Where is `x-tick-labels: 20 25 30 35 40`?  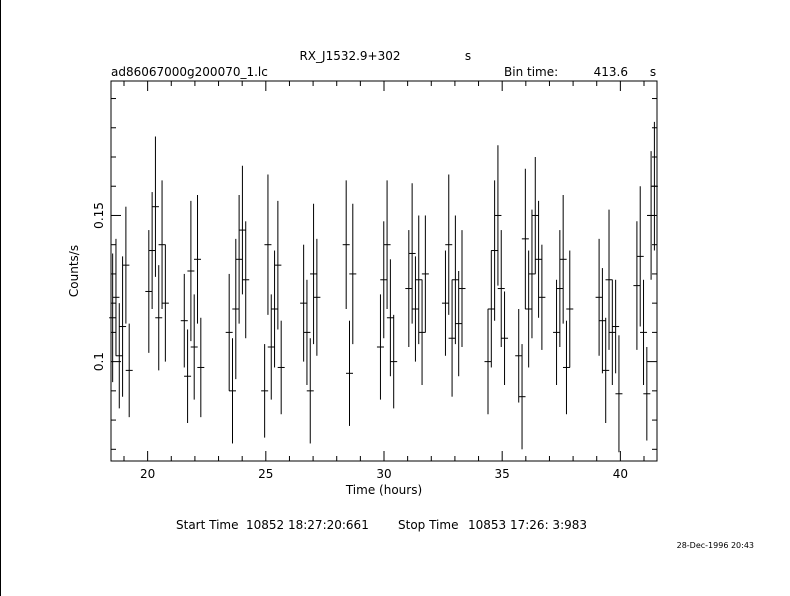
x-tick-labels: 20 25 30 35 40 is located at coordinates (384, 474).